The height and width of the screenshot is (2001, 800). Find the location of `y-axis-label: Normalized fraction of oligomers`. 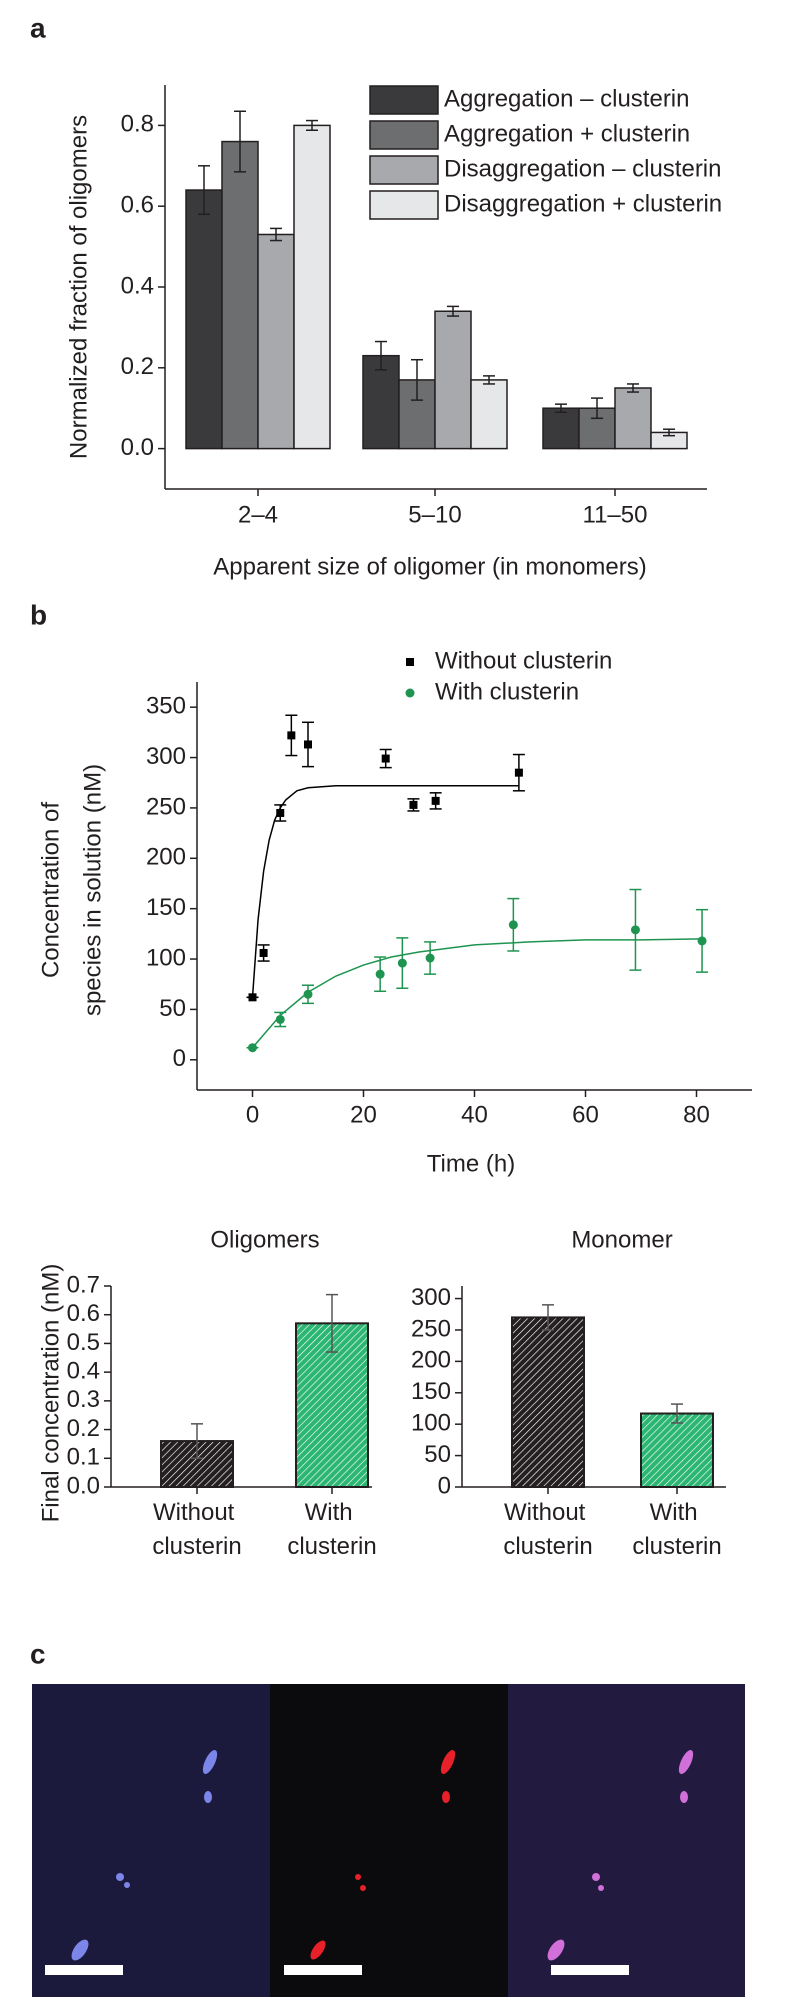

y-axis-label: Normalized fraction of oligomers is located at coordinates (78, 287).